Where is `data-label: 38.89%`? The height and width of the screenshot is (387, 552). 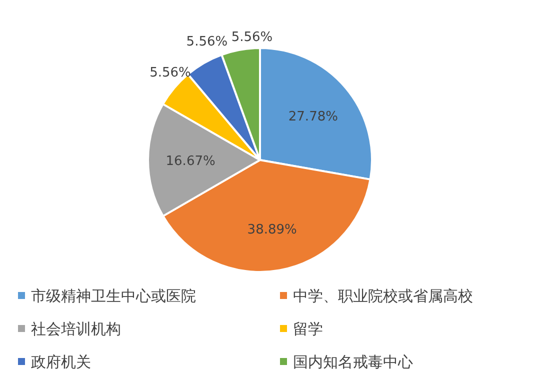
data-label: 38.89% is located at coordinates (272, 230).